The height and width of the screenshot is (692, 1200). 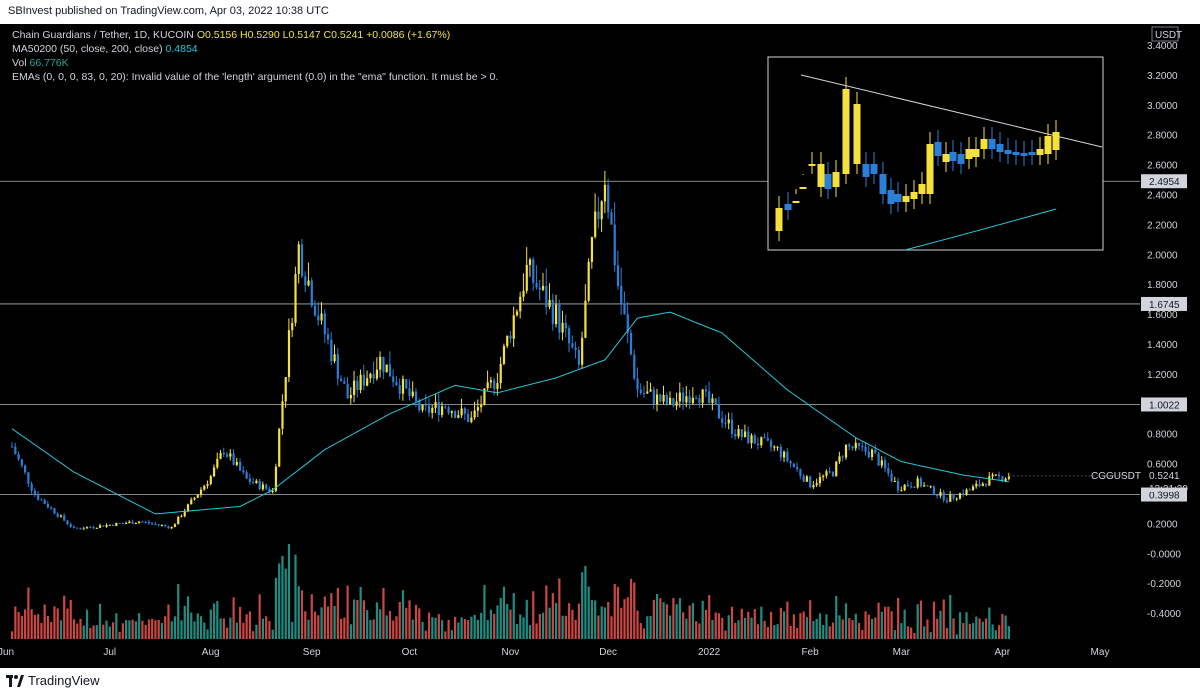 What do you see at coordinates (1162, 166) in the screenshot?
I see `price-tick-label: 2.6000` at bounding box center [1162, 166].